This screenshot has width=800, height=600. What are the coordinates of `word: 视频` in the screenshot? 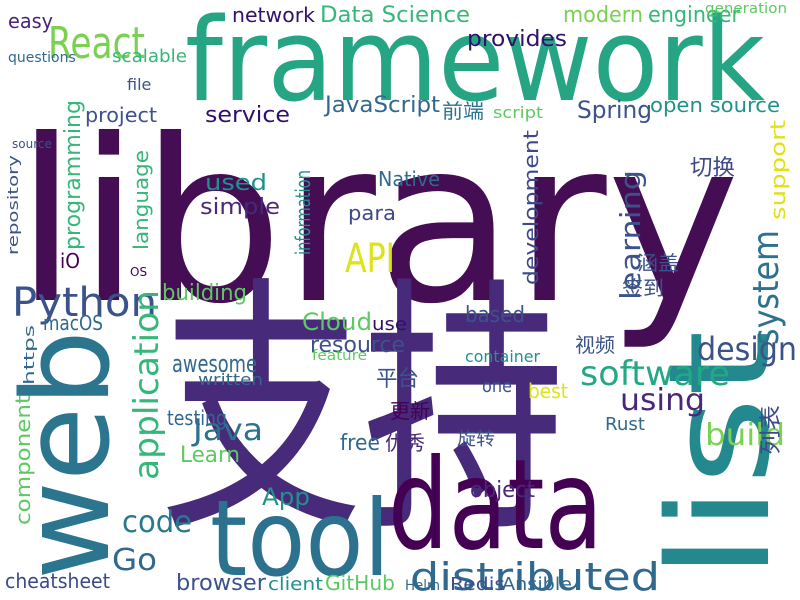 It's located at (595, 345).